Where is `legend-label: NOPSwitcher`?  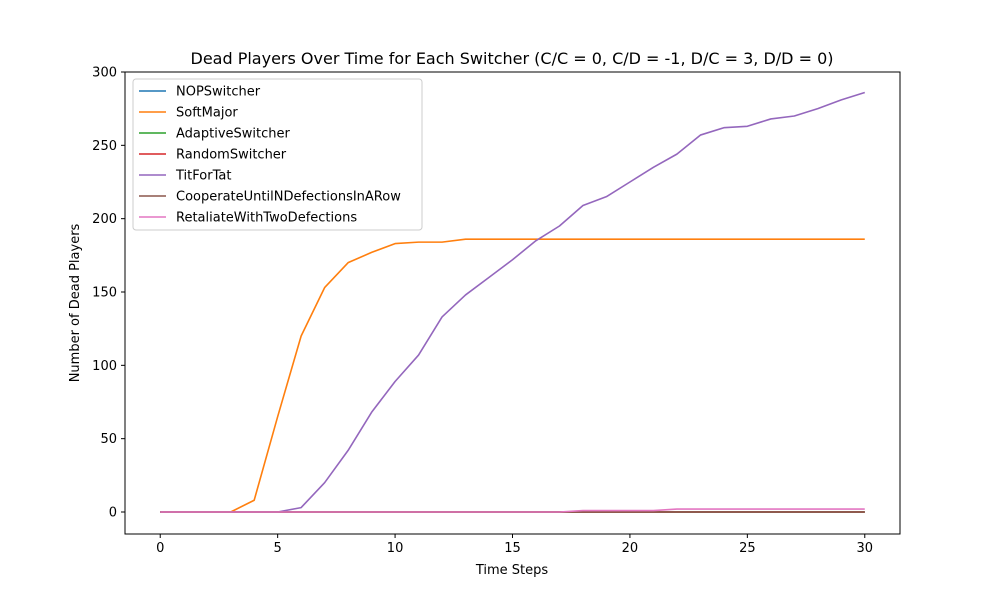
legend-label: NOPSwitcher is located at coordinates (218, 92).